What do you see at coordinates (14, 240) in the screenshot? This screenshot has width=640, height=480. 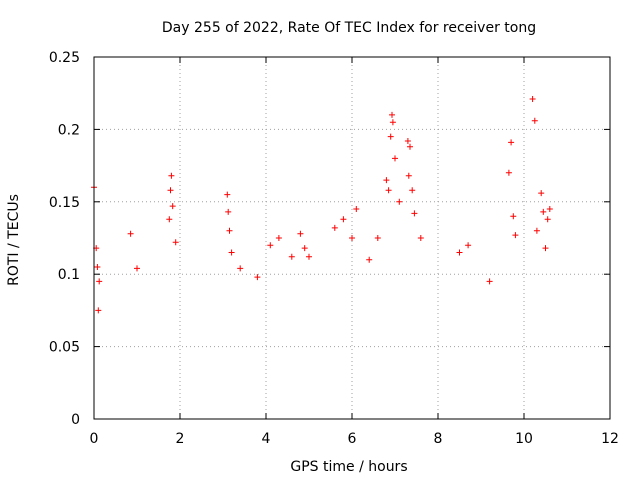 I see `y-axis-title: ROTI / TECUs` at bounding box center [14, 240].